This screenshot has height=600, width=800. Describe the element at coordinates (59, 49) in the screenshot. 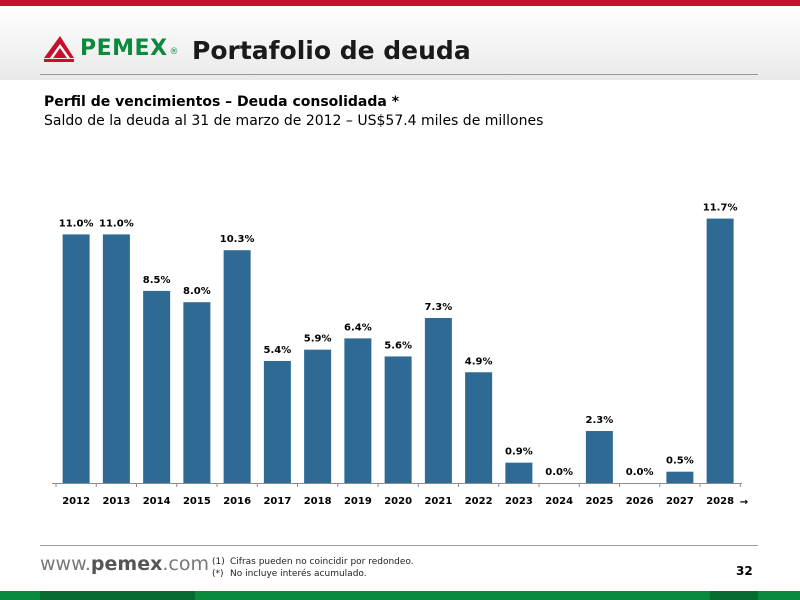

I see `pemex-eagle-icon` at that location.